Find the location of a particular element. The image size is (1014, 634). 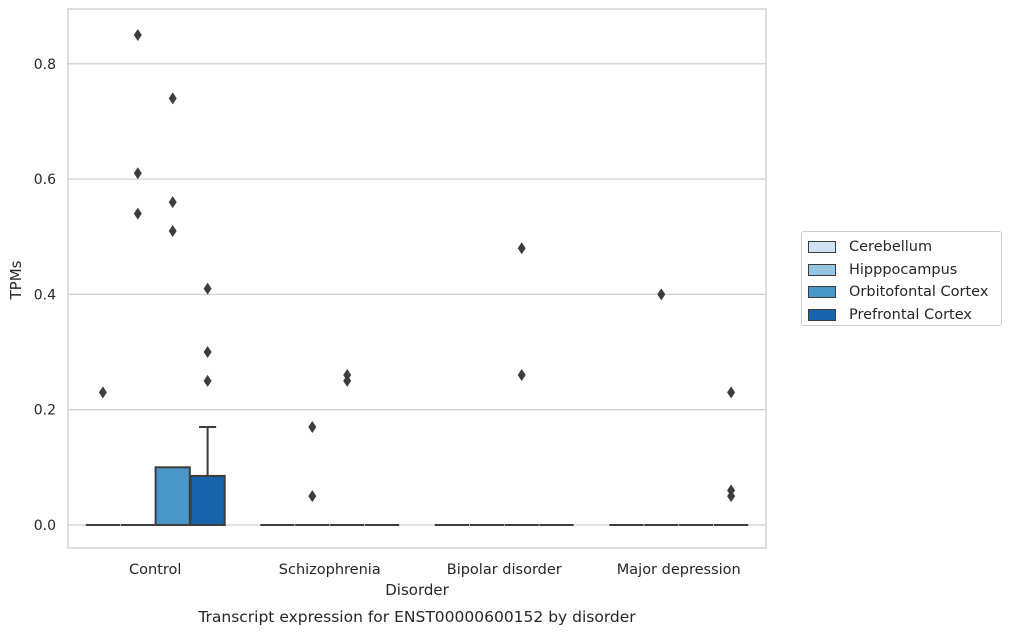

y-tick-label: 0.8 is located at coordinates (45, 65).